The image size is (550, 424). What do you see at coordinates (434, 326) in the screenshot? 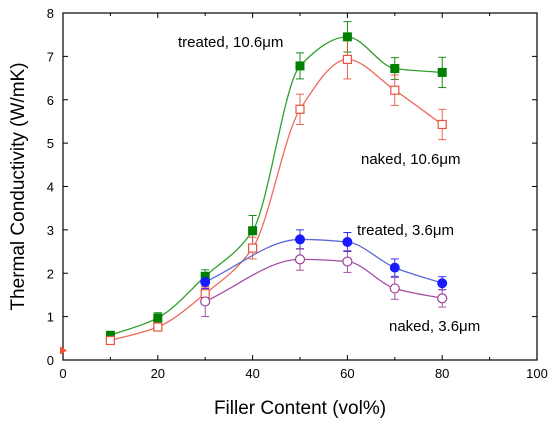
I see `annotation-label: naked, 3.6μm` at bounding box center [434, 326].